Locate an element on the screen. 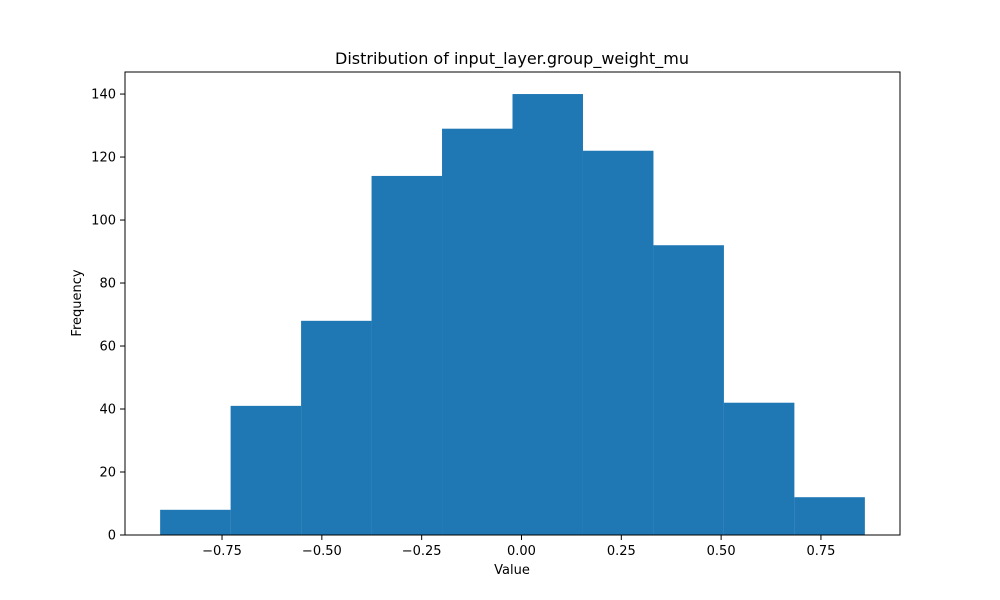  y-tick-label: 40 is located at coordinates (107, 410).